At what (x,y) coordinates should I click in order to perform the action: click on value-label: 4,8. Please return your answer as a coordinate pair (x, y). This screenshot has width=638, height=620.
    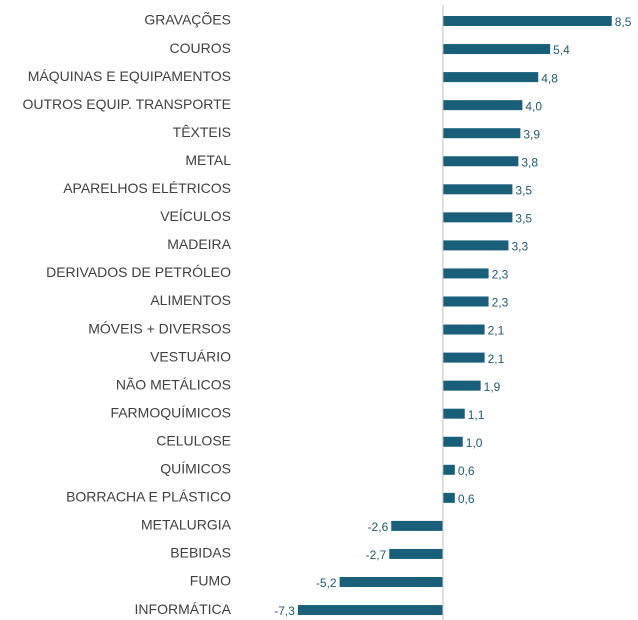
    Looking at the image, I should click on (549, 78).